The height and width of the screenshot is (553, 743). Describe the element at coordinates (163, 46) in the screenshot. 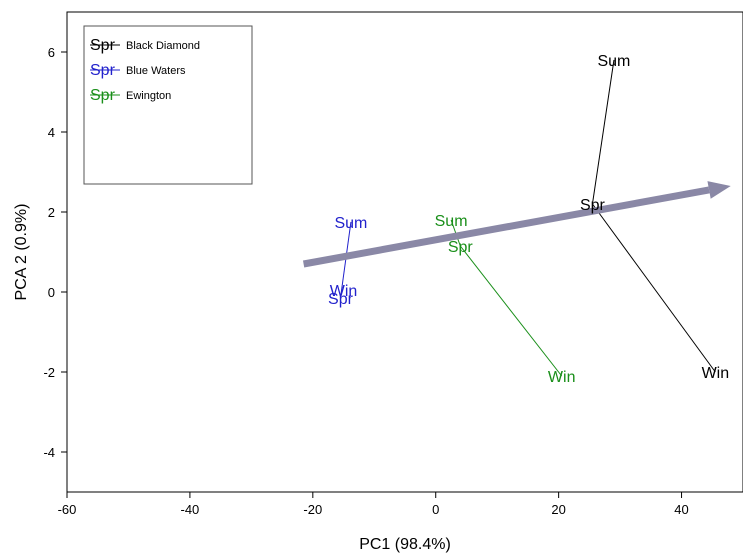

I see `legend-label: Black Diamond` at that location.